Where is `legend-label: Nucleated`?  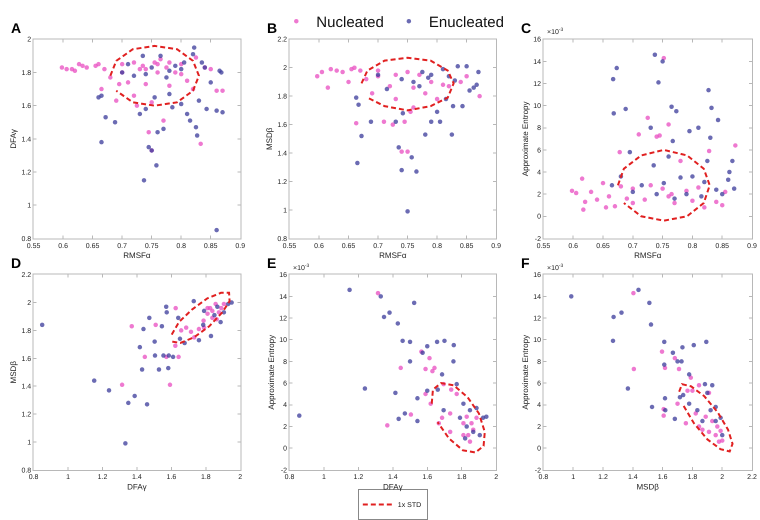
legend-label: Nucleated is located at coordinates (350, 23).